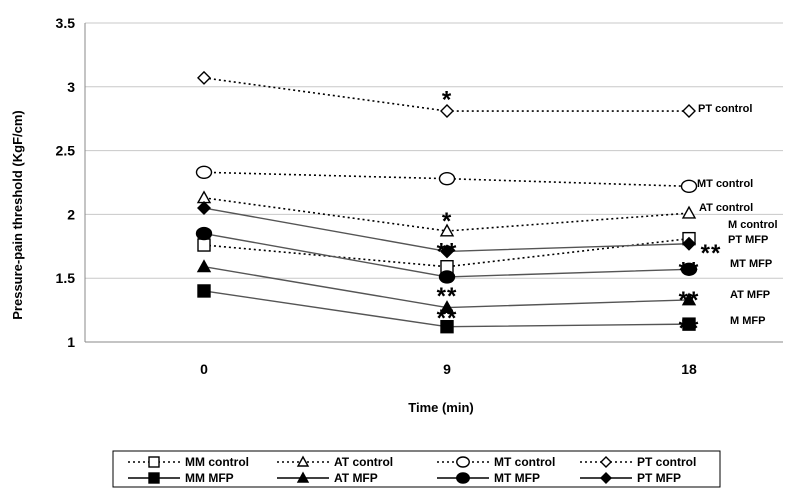 The image size is (797, 490). I want to click on series-end-label: MT control, so click(725, 184).